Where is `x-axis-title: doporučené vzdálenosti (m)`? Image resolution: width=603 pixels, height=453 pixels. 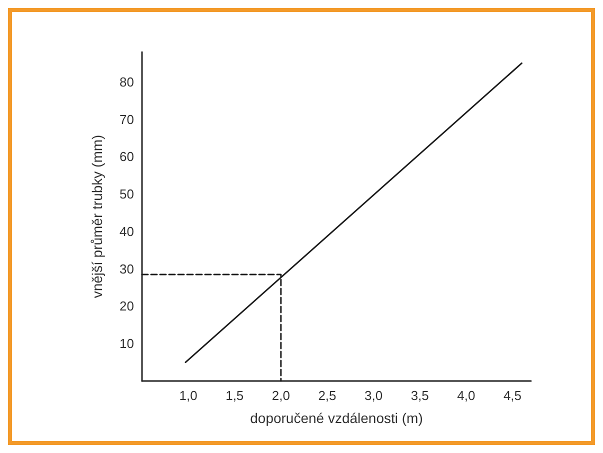
x-axis-title: doporučené vzdálenosti (m) is located at coordinates (336, 418).